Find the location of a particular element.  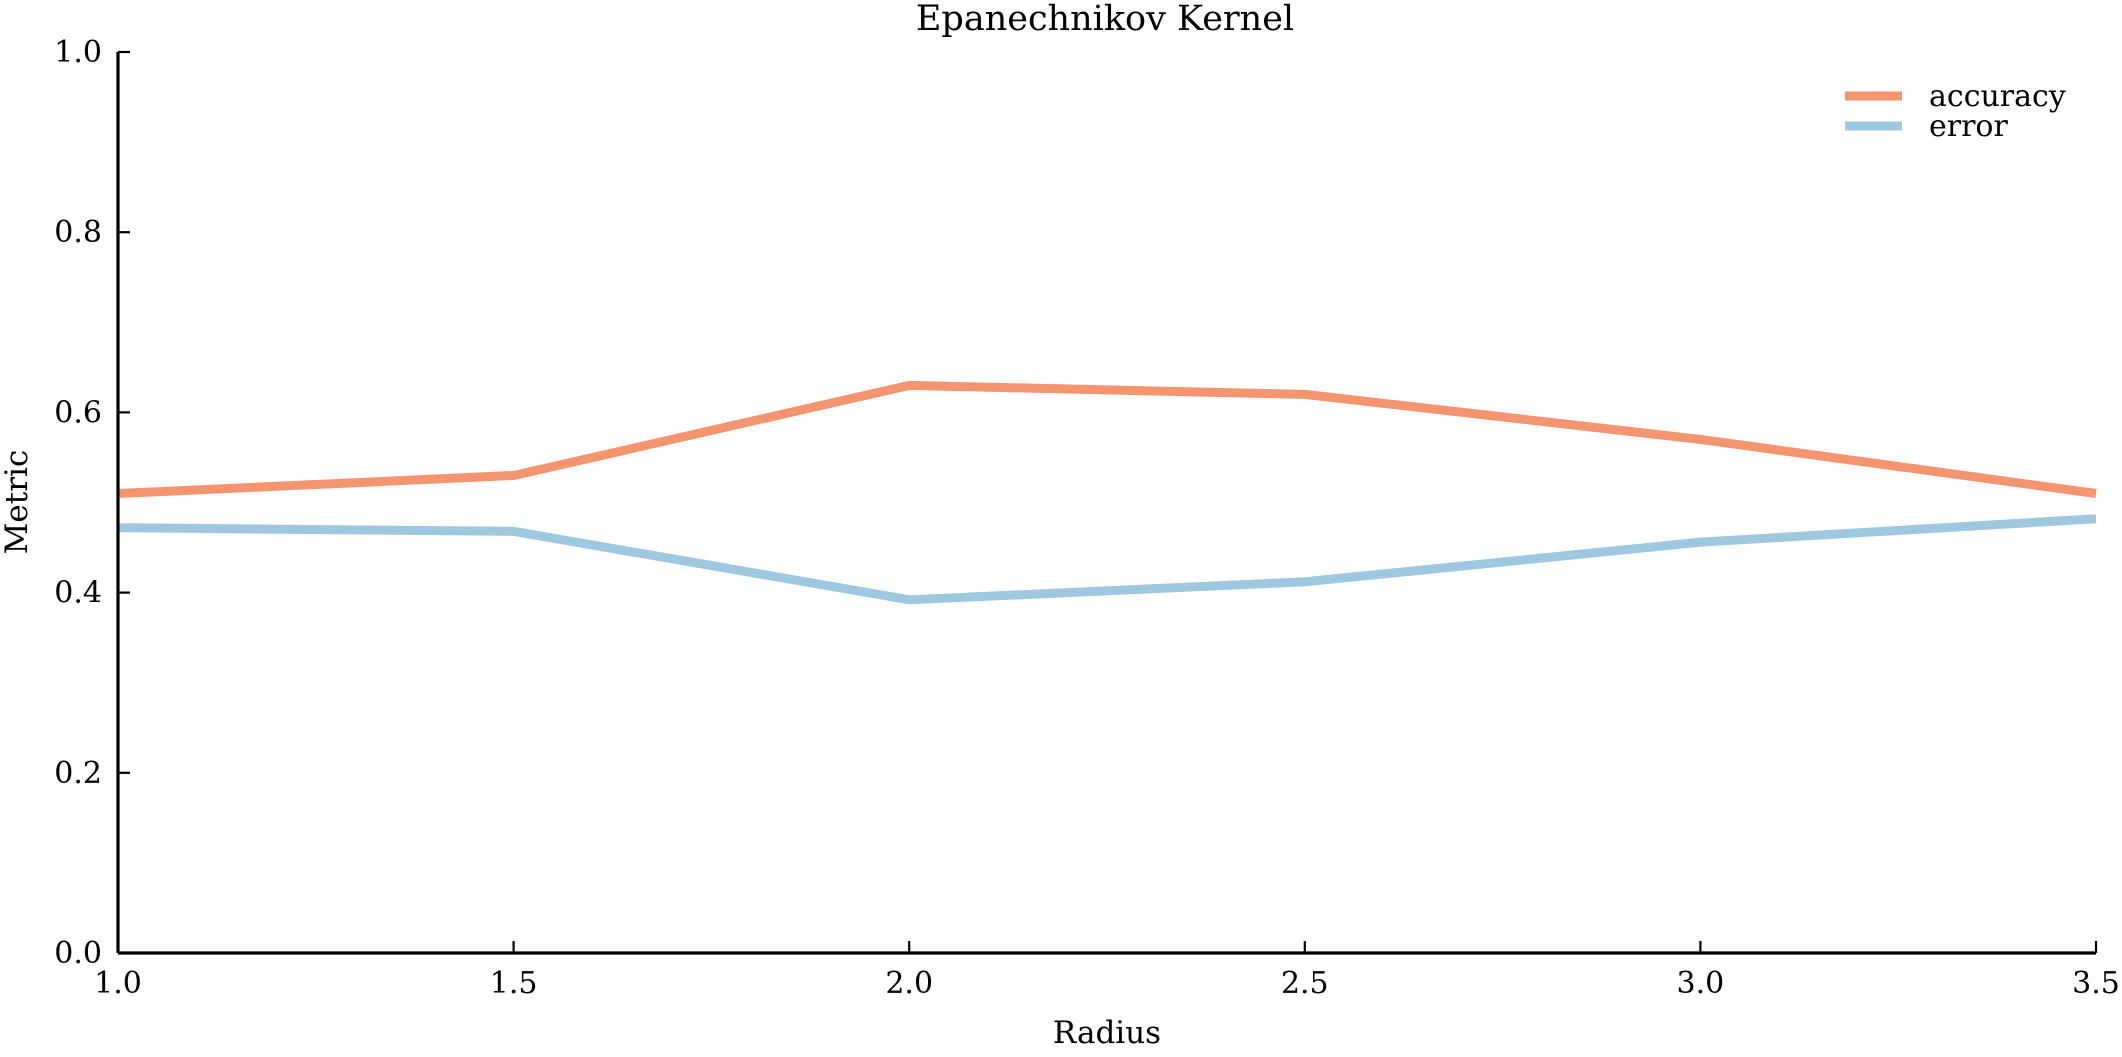

chart-title: Epanechnikov Kernel is located at coordinates (1105, 19).